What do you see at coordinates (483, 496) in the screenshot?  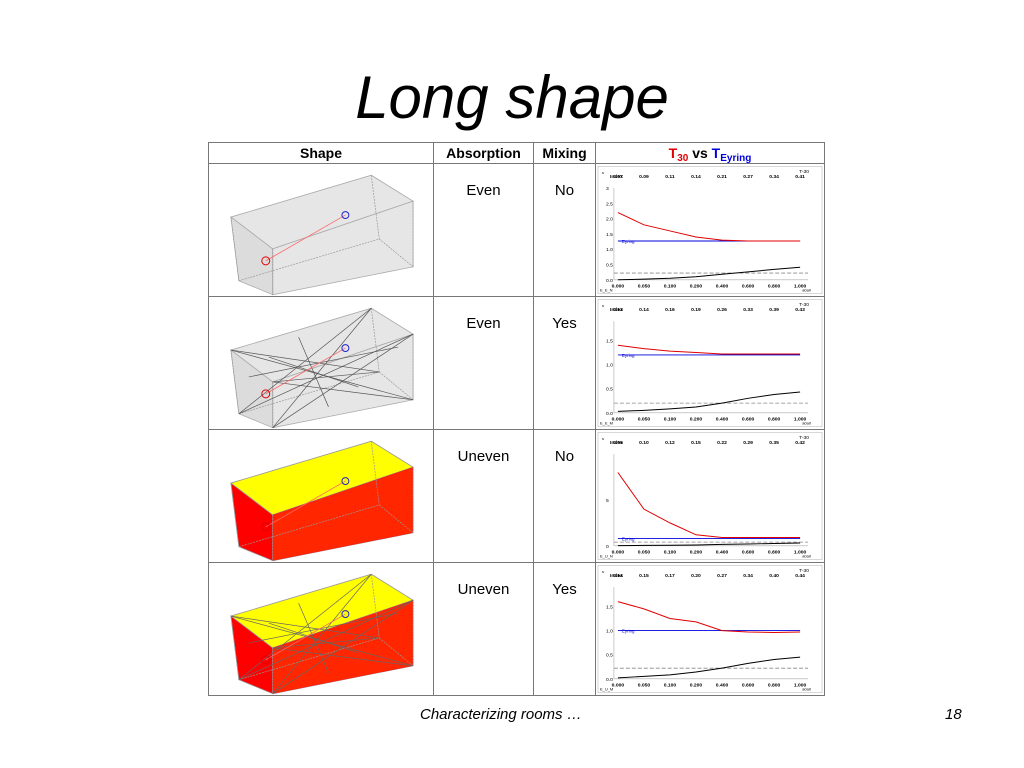 I see `absorption-cell: Uneven` at bounding box center [483, 496].